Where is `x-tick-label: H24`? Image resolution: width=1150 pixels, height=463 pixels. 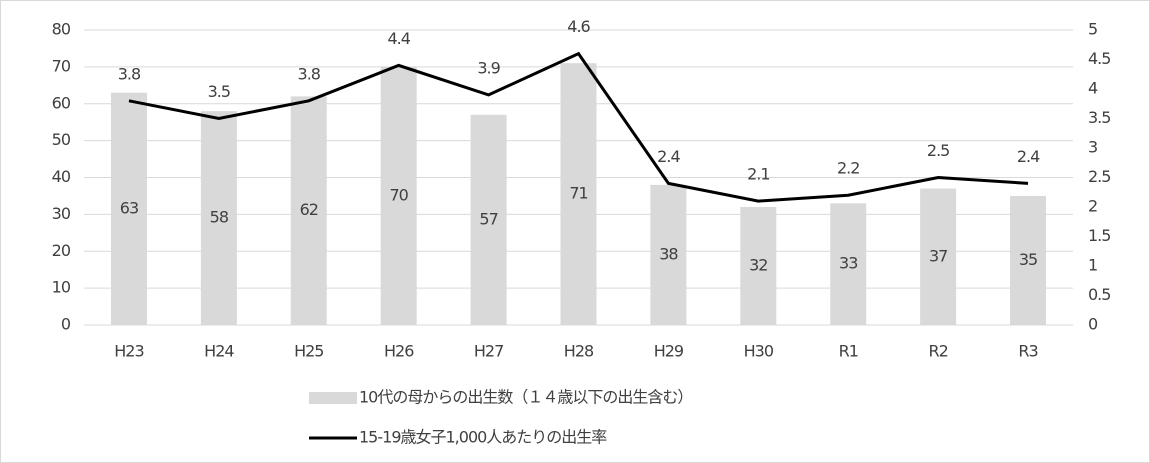
x-tick-label: H24 is located at coordinates (219, 351).